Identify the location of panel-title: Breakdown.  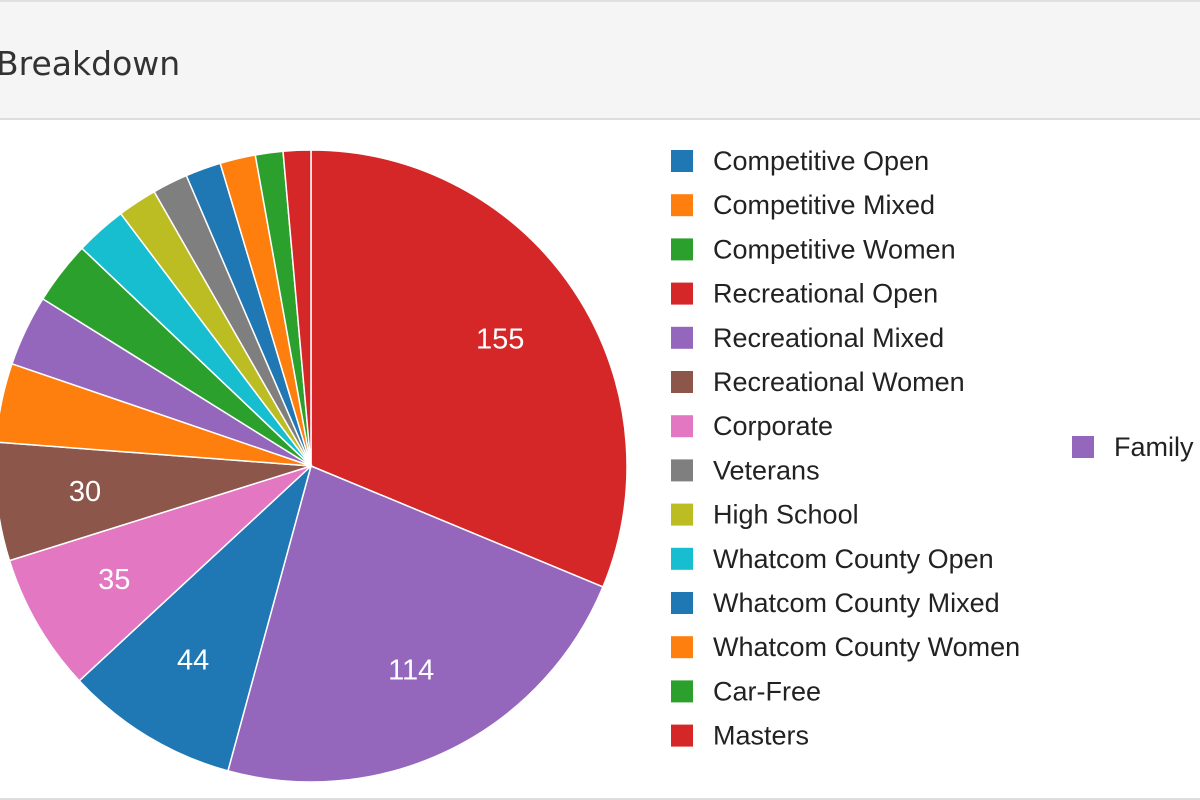
(90, 63).